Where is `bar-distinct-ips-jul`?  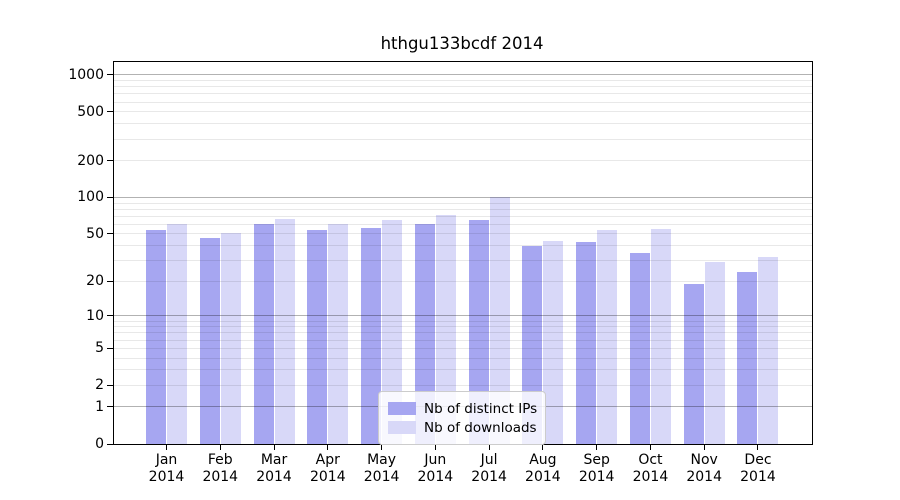
bar-distinct-ips-jul is located at coordinates (478, 332).